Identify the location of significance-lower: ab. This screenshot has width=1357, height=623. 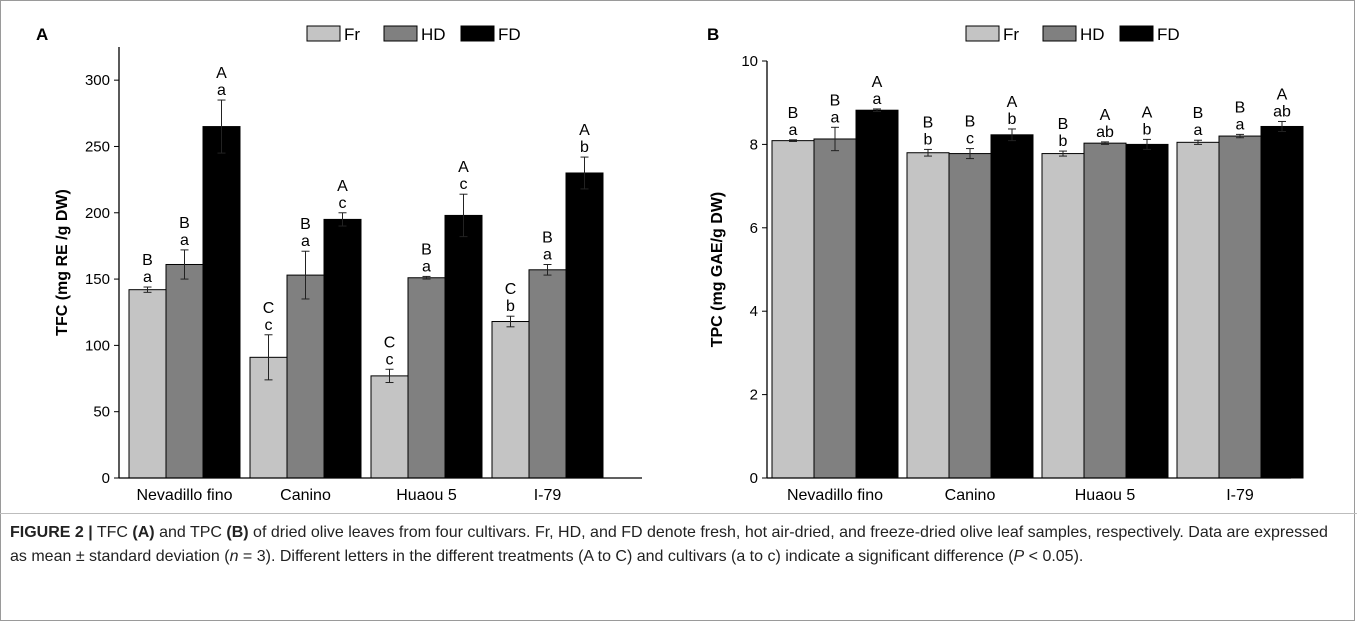
(1282, 111).